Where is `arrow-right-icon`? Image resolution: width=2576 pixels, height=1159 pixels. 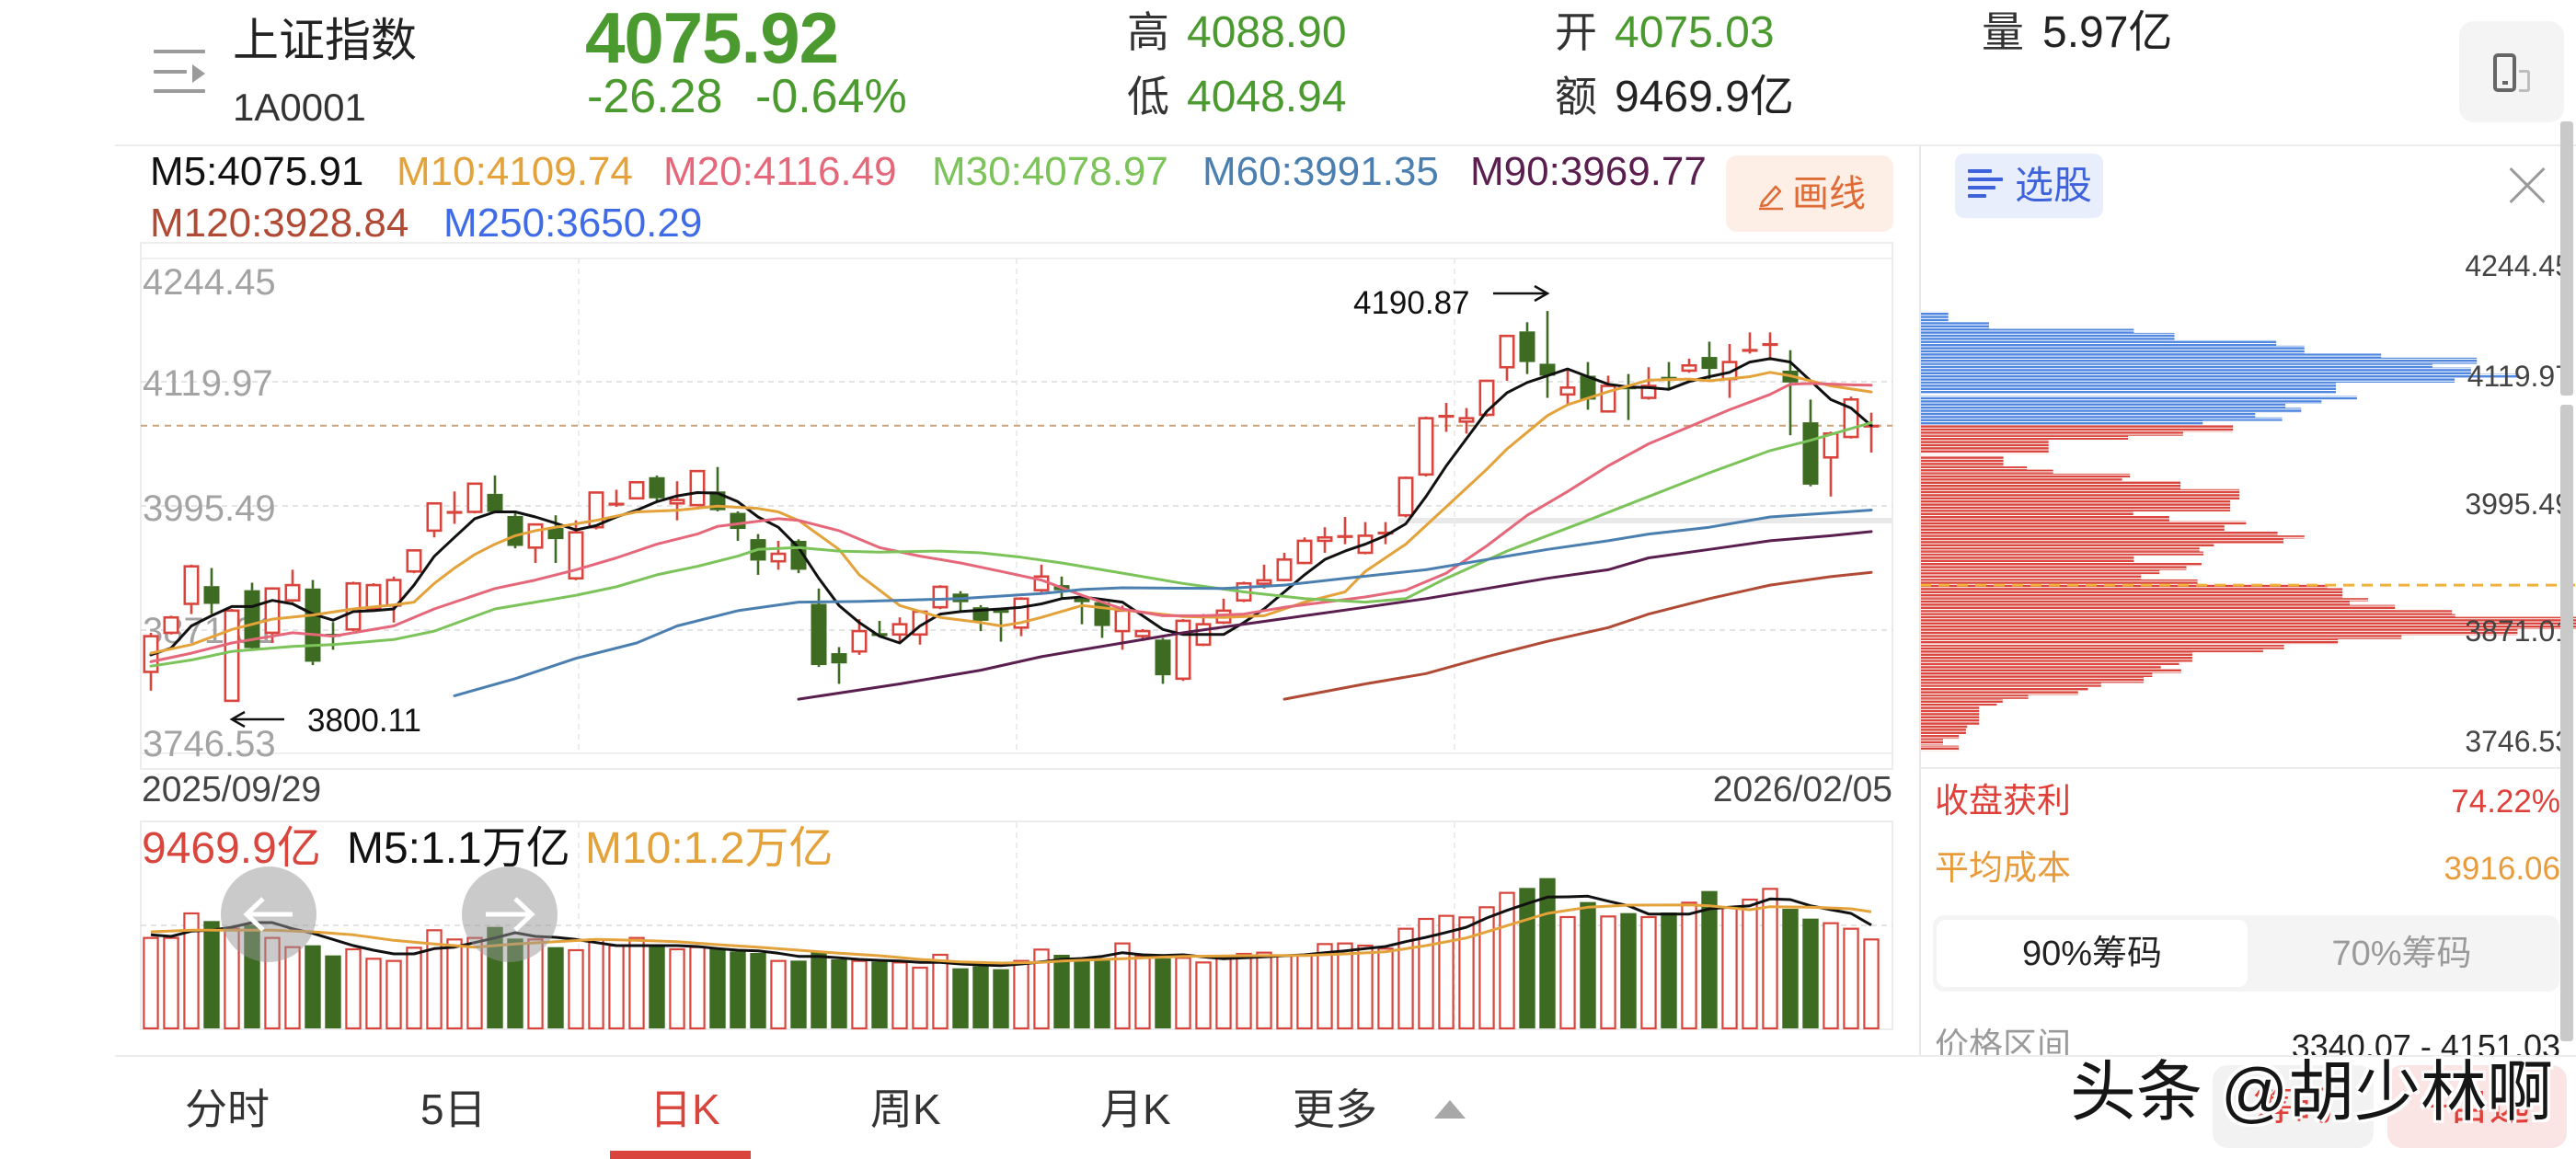
arrow-right-icon is located at coordinates (510, 914).